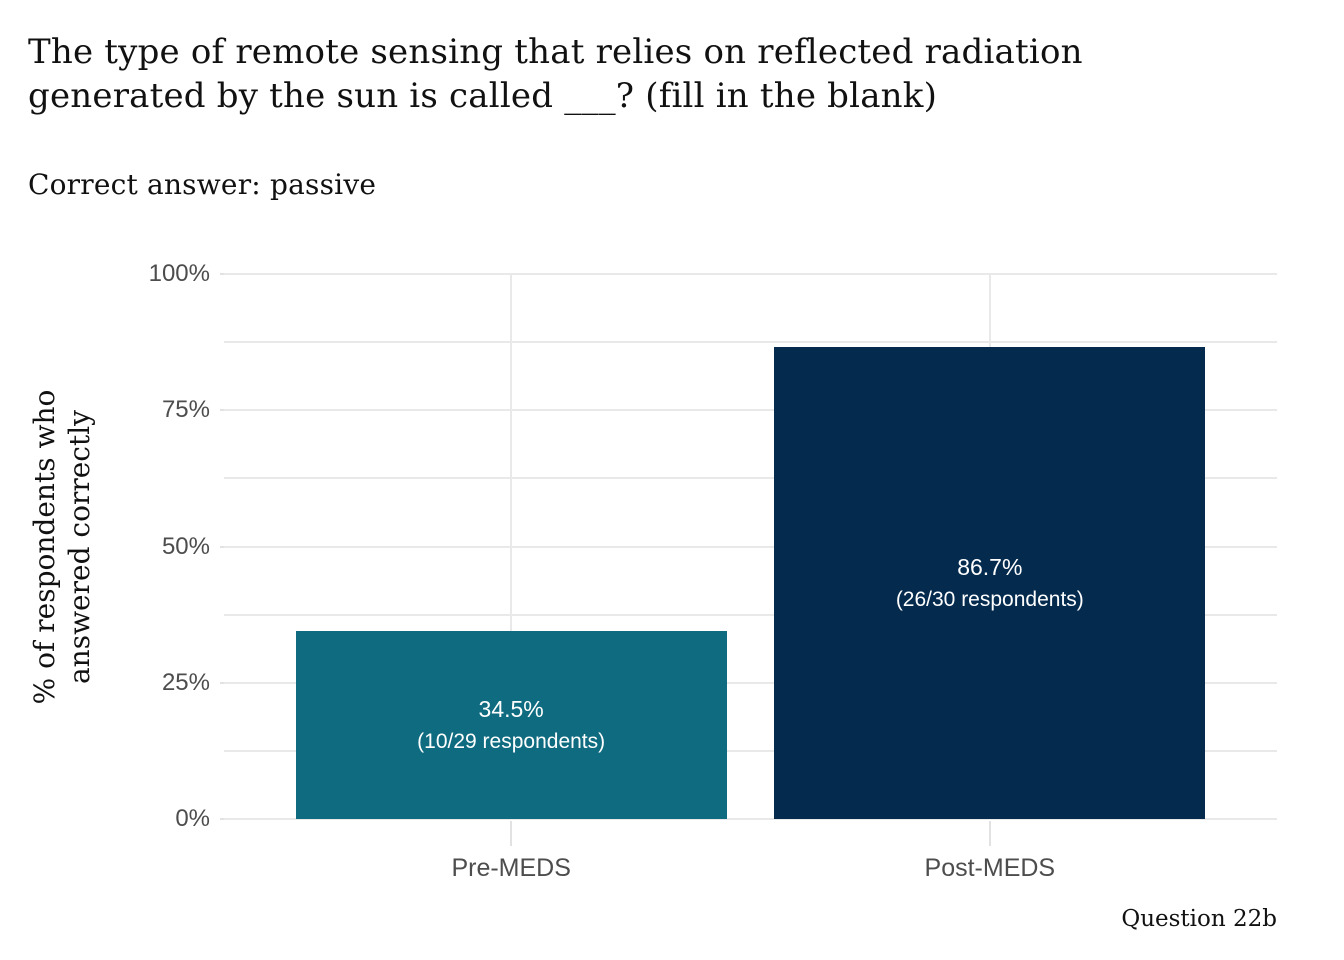 The height and width of the screenshot is (960, 1344). Describe the element at coordinates (185, 546) in the screenshot. I see `y-axis-tick-label: 50%` at that location.